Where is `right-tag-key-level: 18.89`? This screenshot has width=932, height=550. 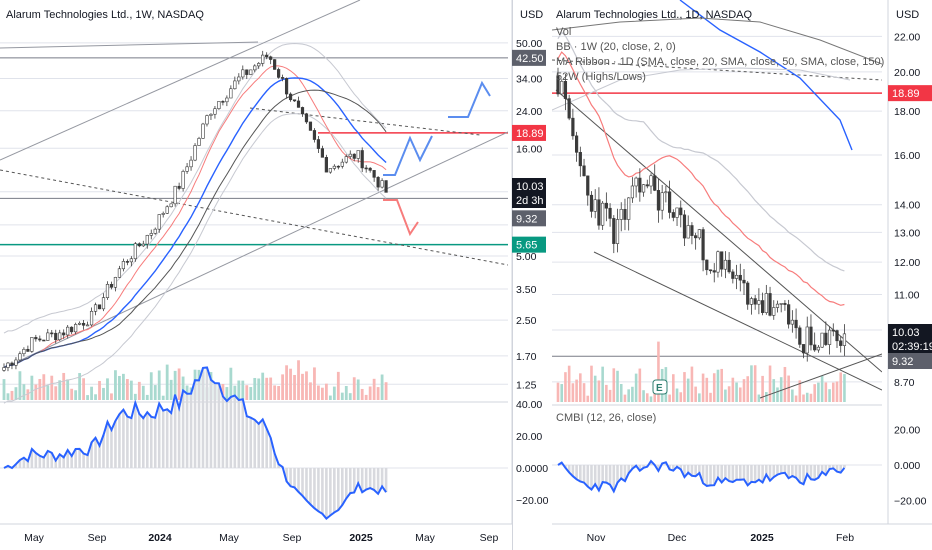
right-tag-key-level: 18.89 is located at coordinates (906, 94).